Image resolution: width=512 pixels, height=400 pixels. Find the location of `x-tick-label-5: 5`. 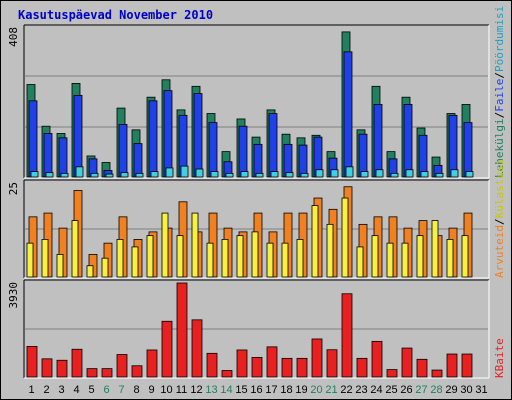

x-tick-label-5: 5 is located at coordinates (91, 390).